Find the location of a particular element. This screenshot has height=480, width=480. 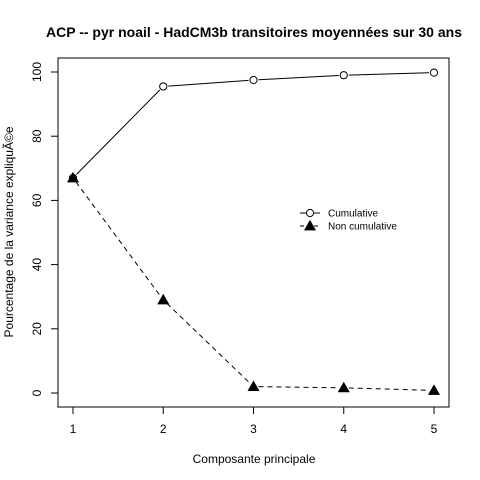

x-tick-label: 4 is located at coordinates (343, 429).